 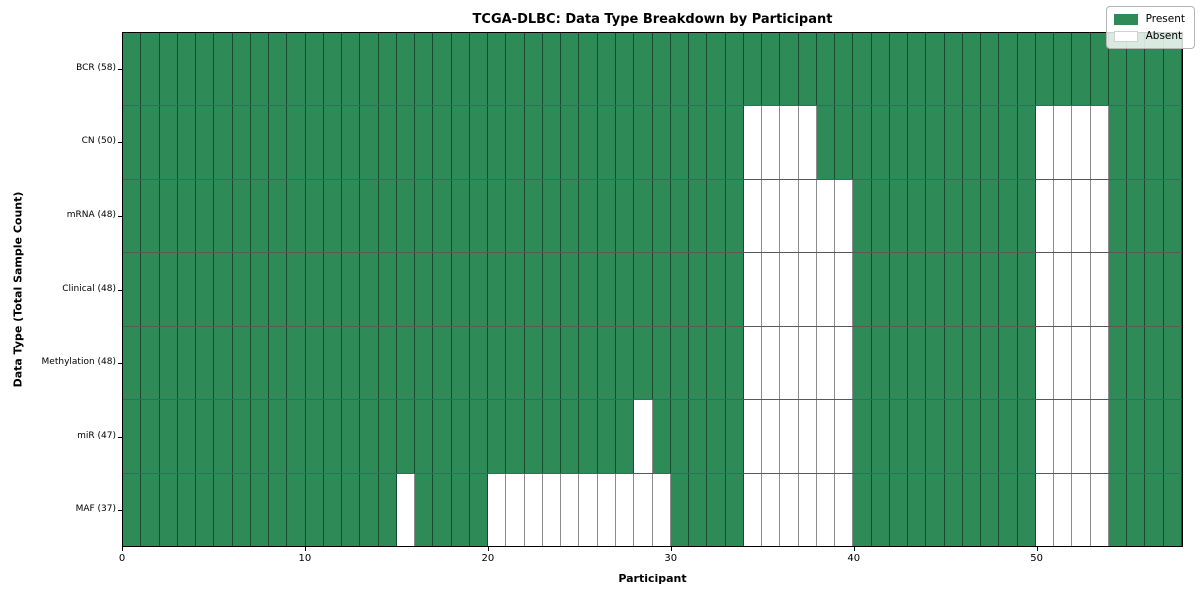 I want to click on x-tick-label: 0, so click(x=122, y=558).